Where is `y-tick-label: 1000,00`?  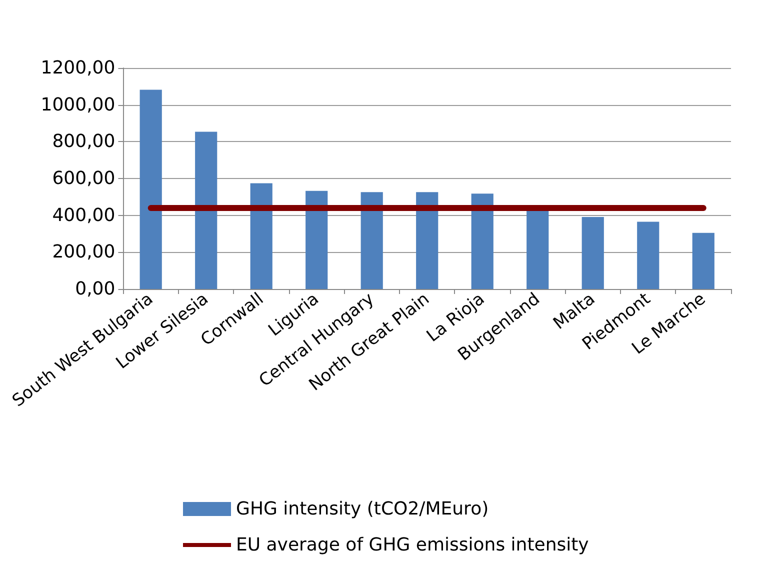 y-tick-label: 1000,00 is located at coordinates (78, 105).